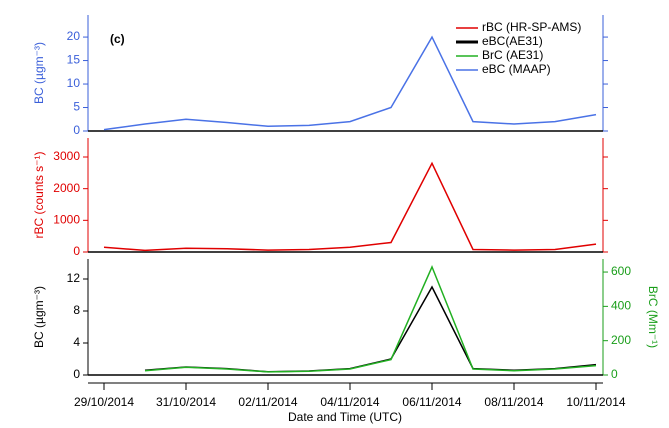 The image size is (669, 428). Describe the element at coordinates (370, 329) in the screenshot. I see `series-line` at that location.